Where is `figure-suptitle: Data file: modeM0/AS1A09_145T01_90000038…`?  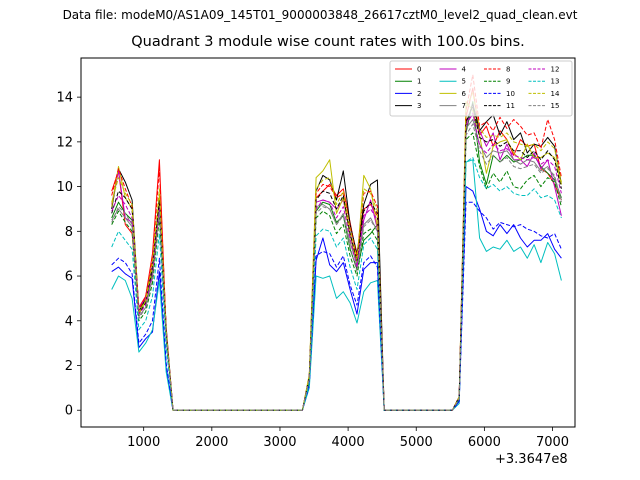 figure-suptitle: Data file: modeM0/AS1A09_145T01_90000038… is located at coordinates (320, 15).